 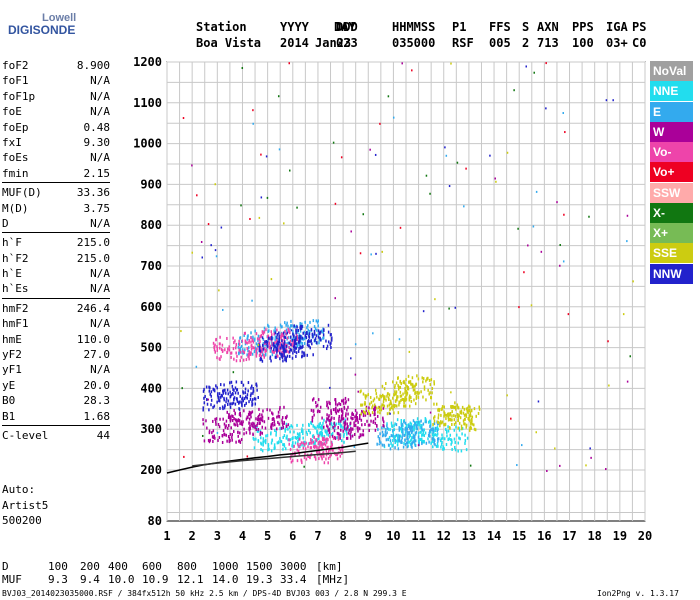 I want to click on param-name: D, so click(x=5, y=223).